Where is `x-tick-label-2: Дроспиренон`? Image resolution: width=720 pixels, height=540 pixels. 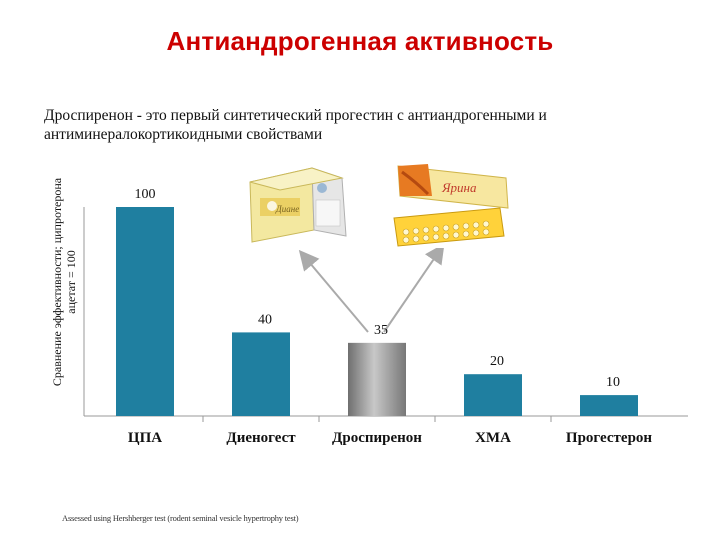 x-tick-label-2: Дроспиренон is located at coordinates (377, 438).